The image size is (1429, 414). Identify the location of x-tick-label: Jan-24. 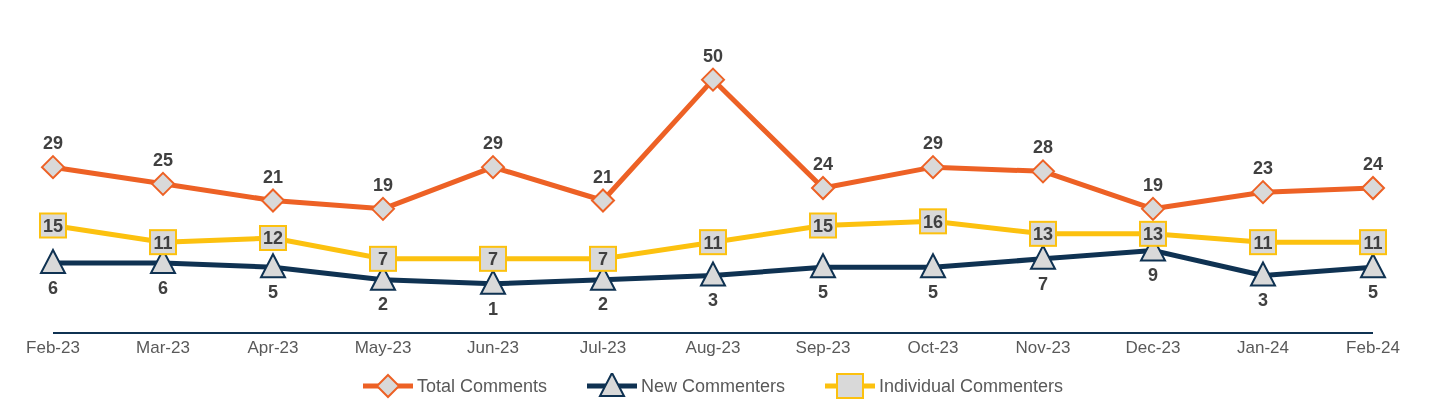
(1263, 348).